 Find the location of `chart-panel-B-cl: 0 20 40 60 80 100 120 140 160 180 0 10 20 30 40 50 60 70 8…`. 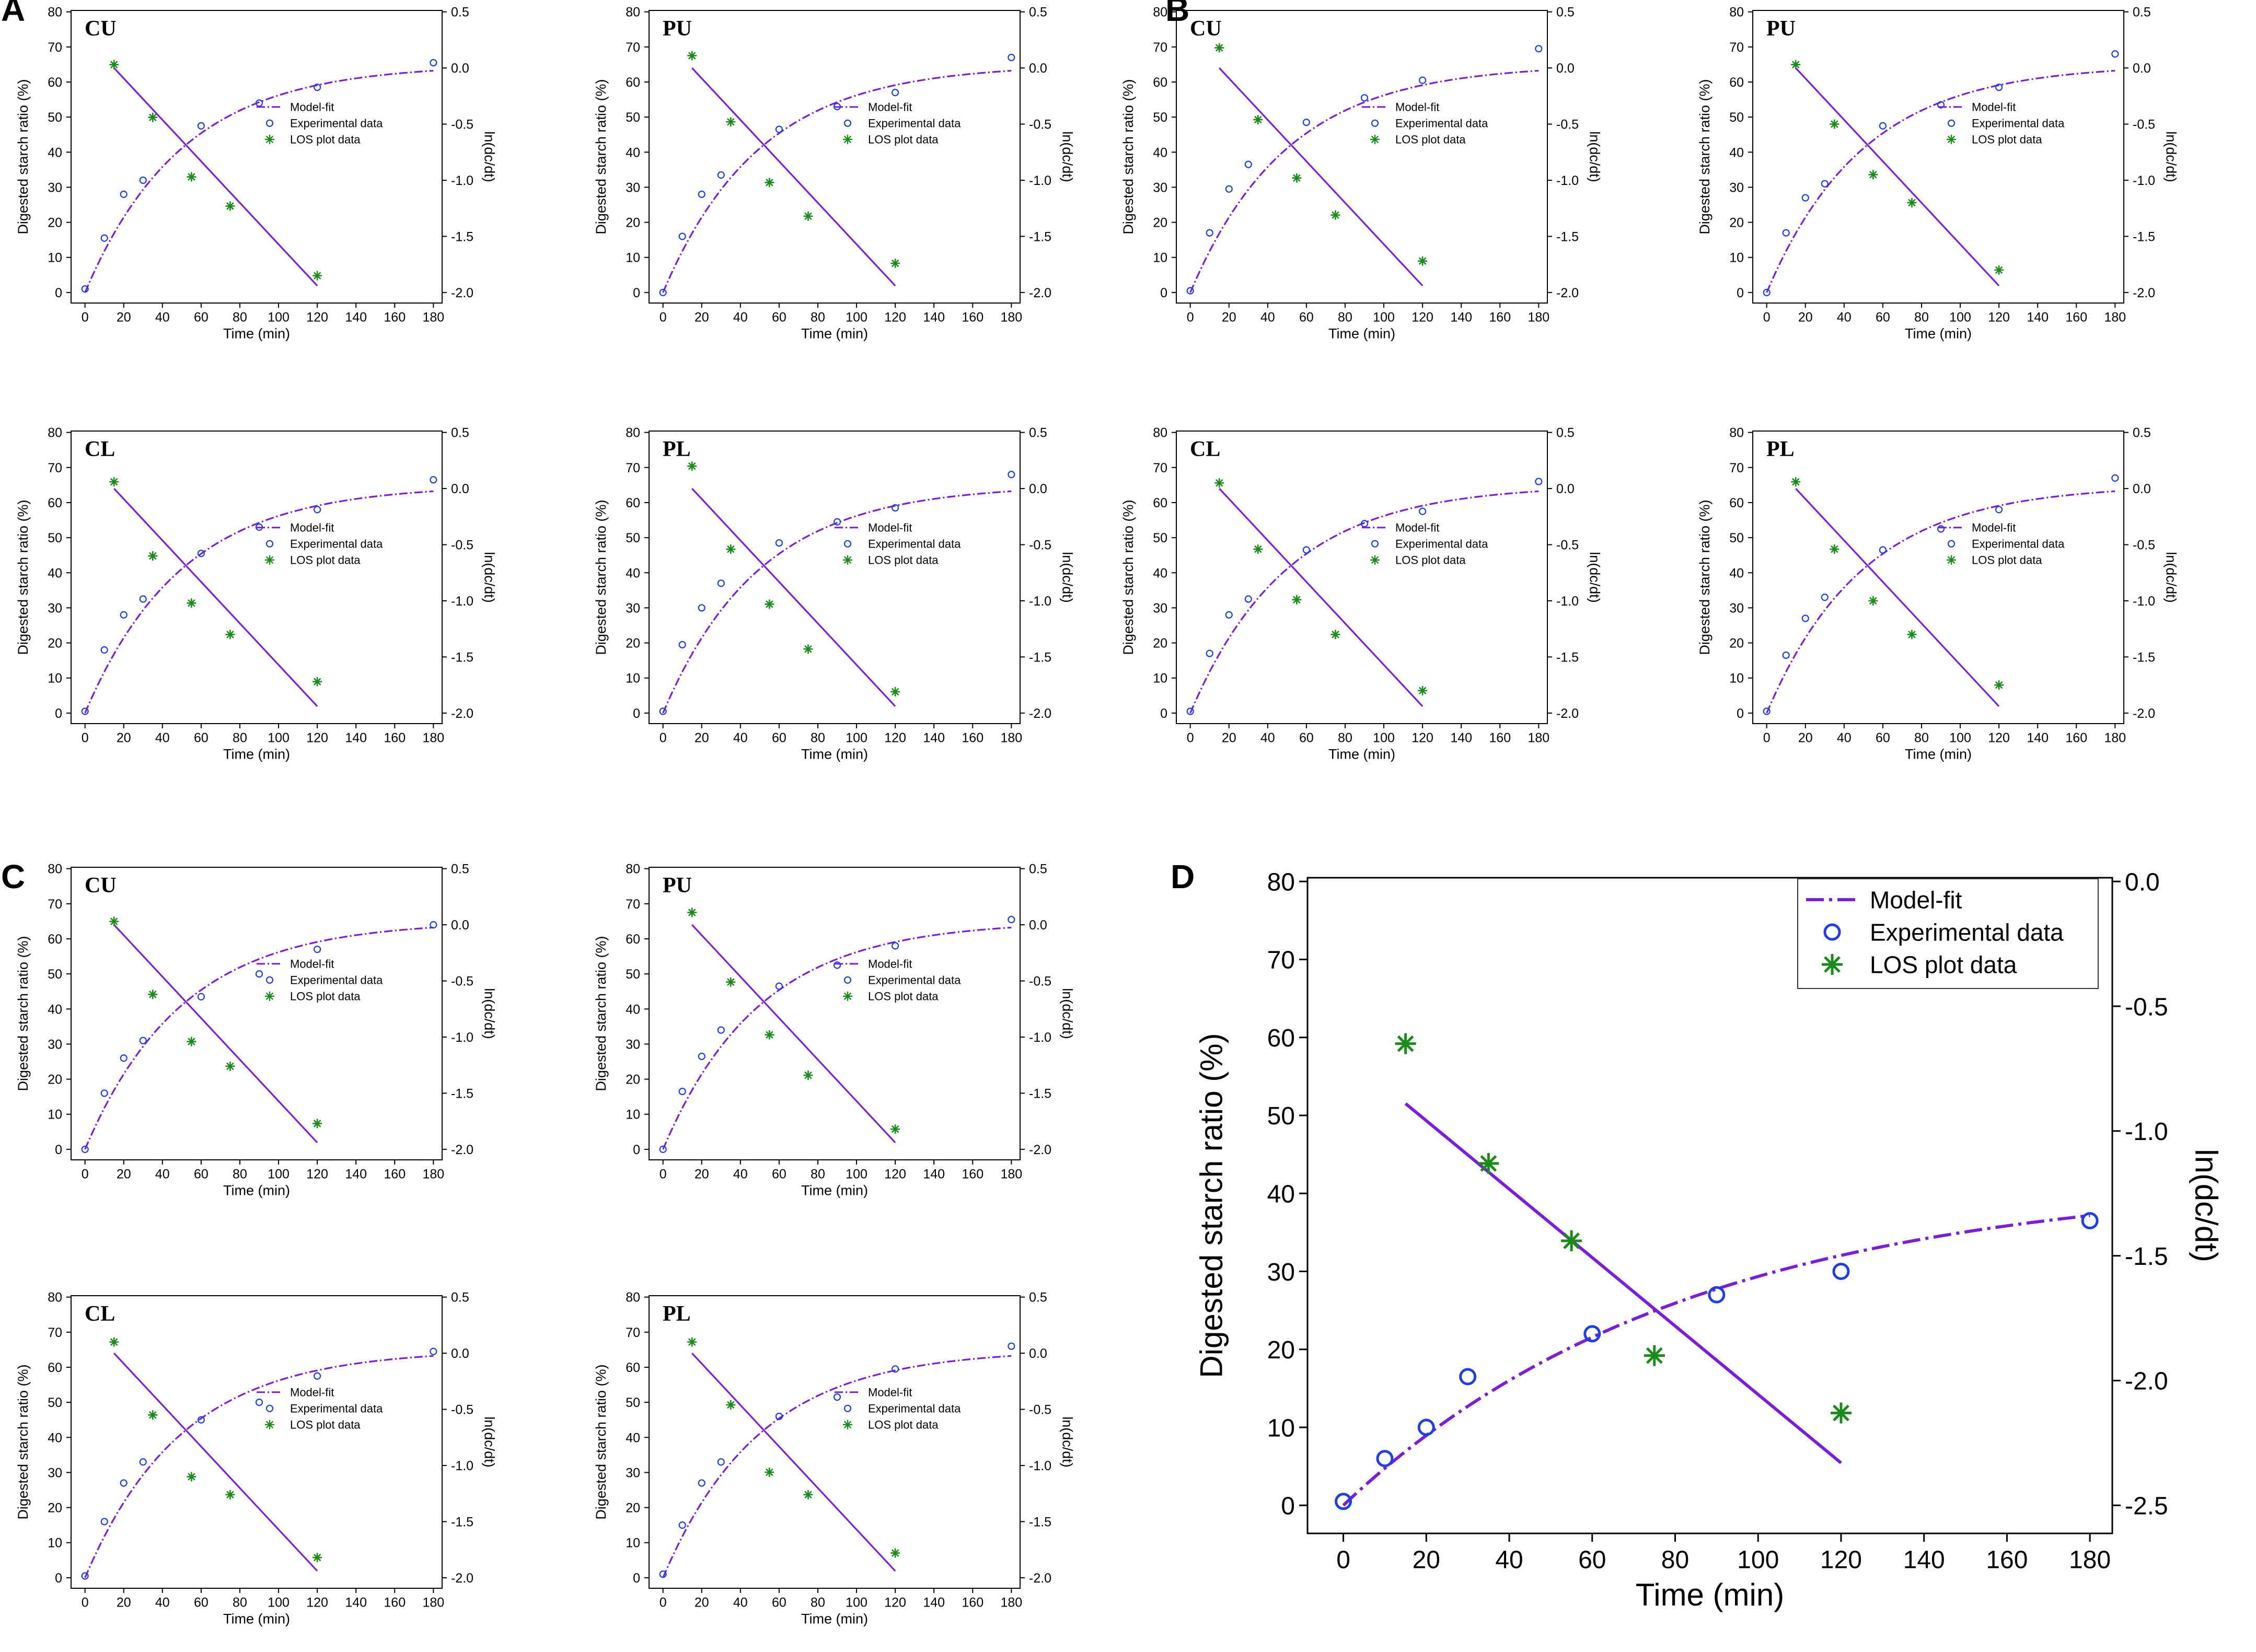

chart-panel-B-cl: 0 20 40 60 80 100 120 140 160 180 0 10 20 30 40 50 60 70 8… is located at coordinates (1361, 594).